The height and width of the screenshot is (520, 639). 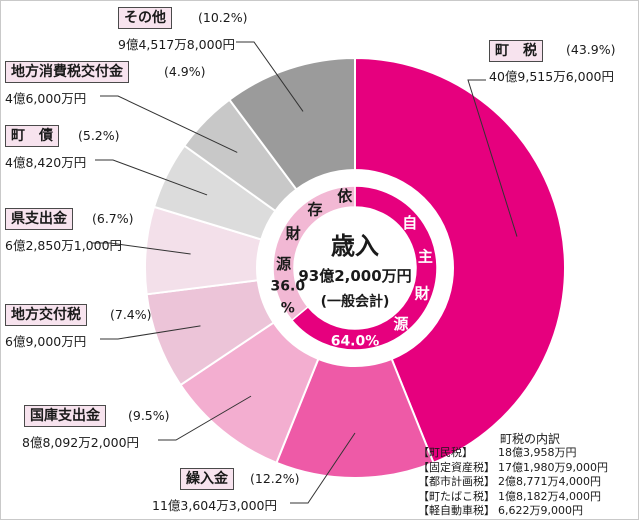 I want to click on center-hole, so click(x=355, y=268).